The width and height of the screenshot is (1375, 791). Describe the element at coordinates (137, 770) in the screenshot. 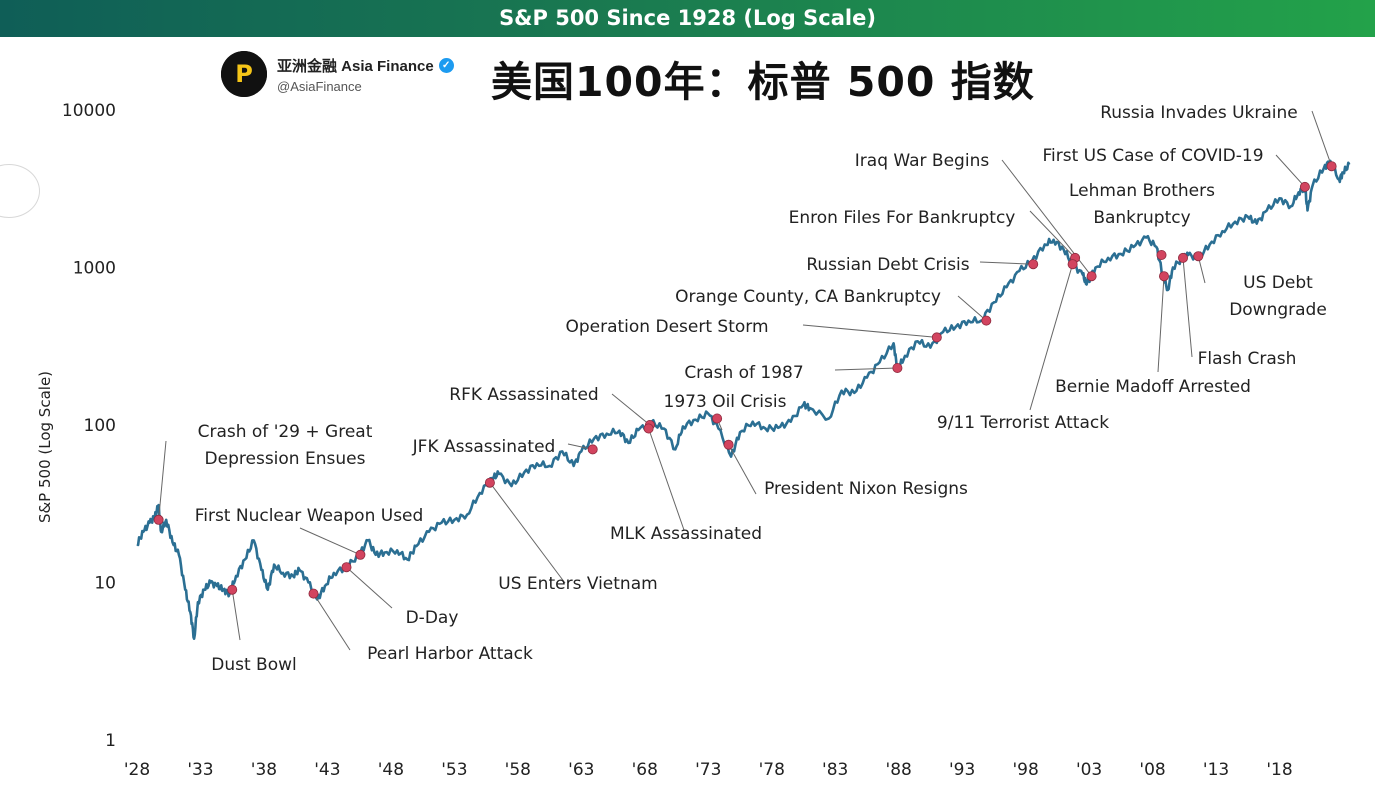

I see `x-tick-label: '28` at that location.